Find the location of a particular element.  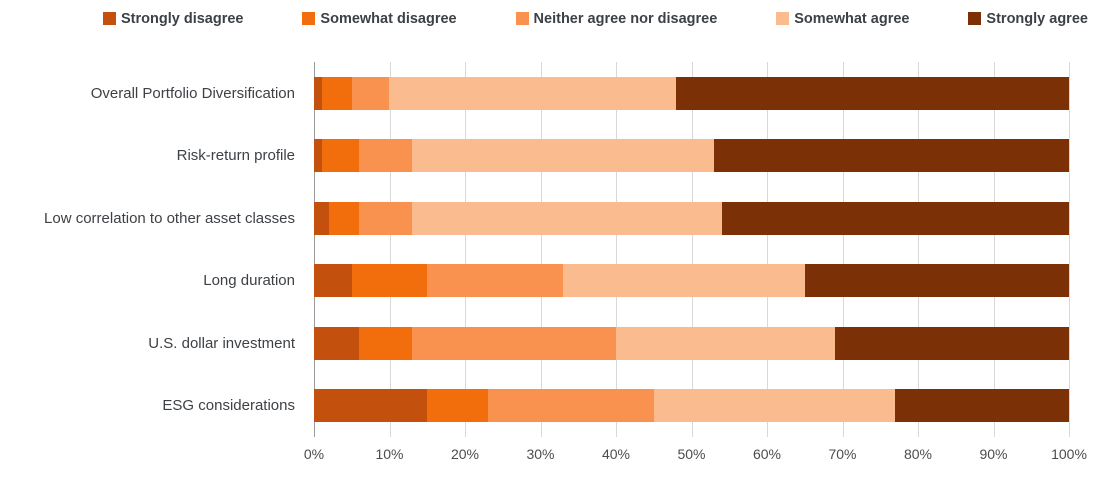

x-tick-label: 10% is located at coordinates (389, 454).